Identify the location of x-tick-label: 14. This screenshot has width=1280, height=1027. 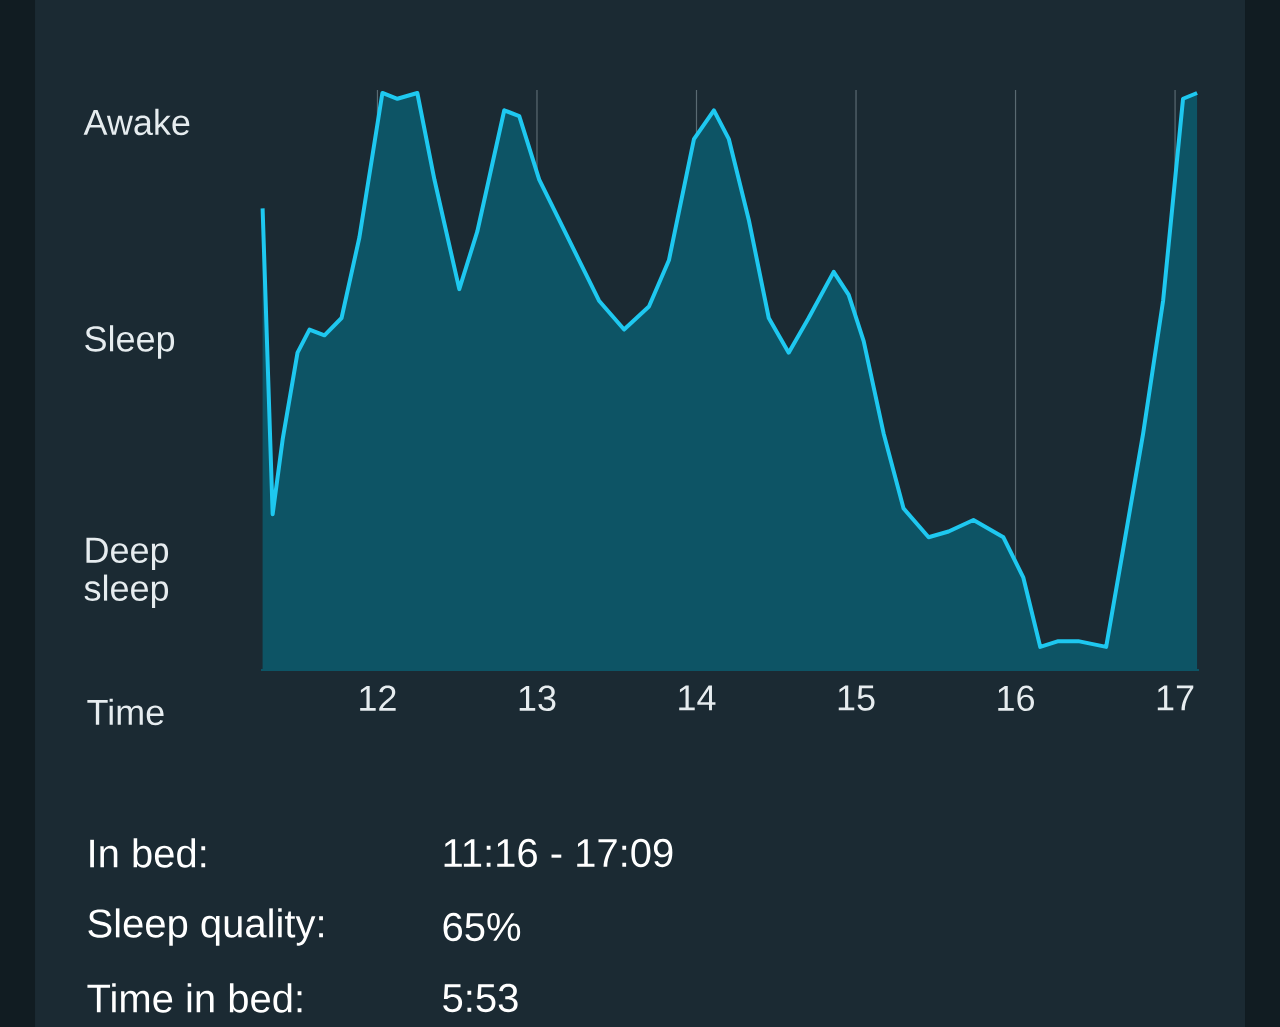
(697, 698).